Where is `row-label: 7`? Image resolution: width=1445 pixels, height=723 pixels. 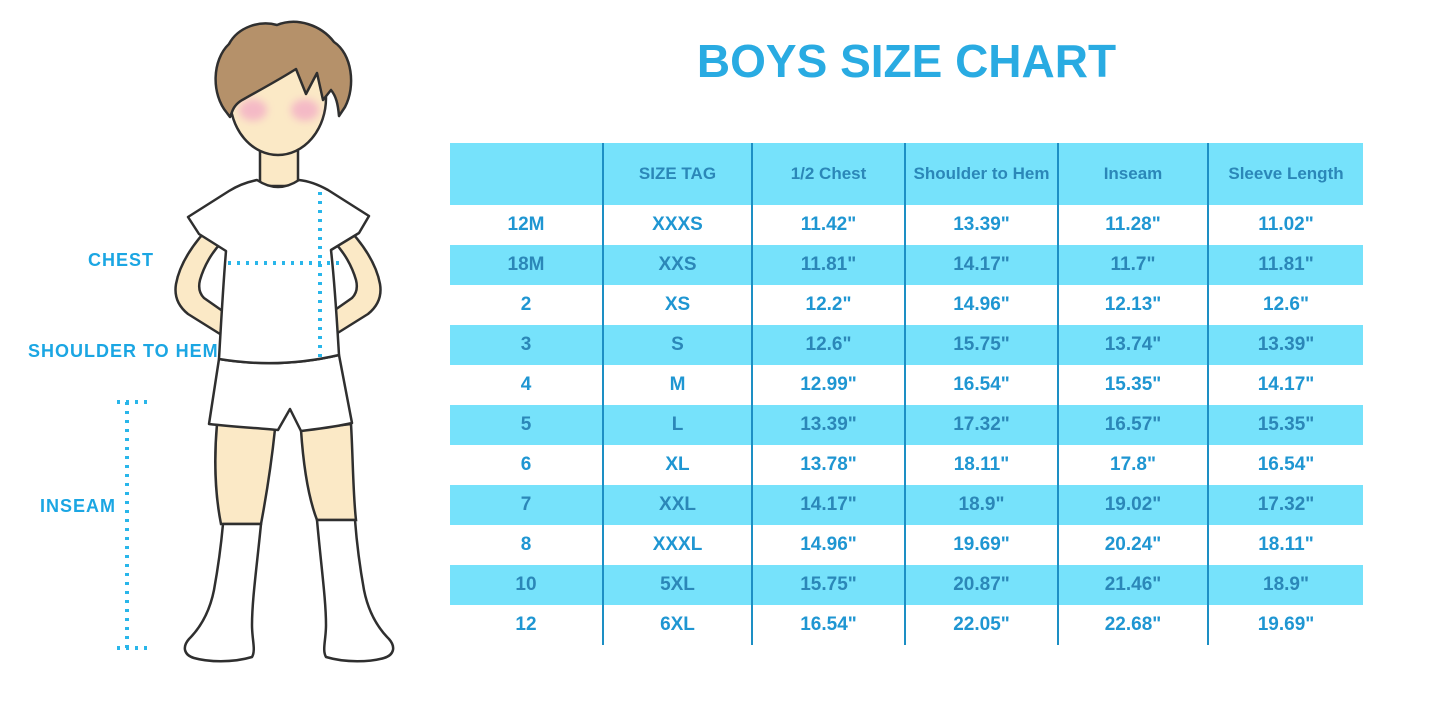 row-label: 7 is located at coordinates (526, 505).